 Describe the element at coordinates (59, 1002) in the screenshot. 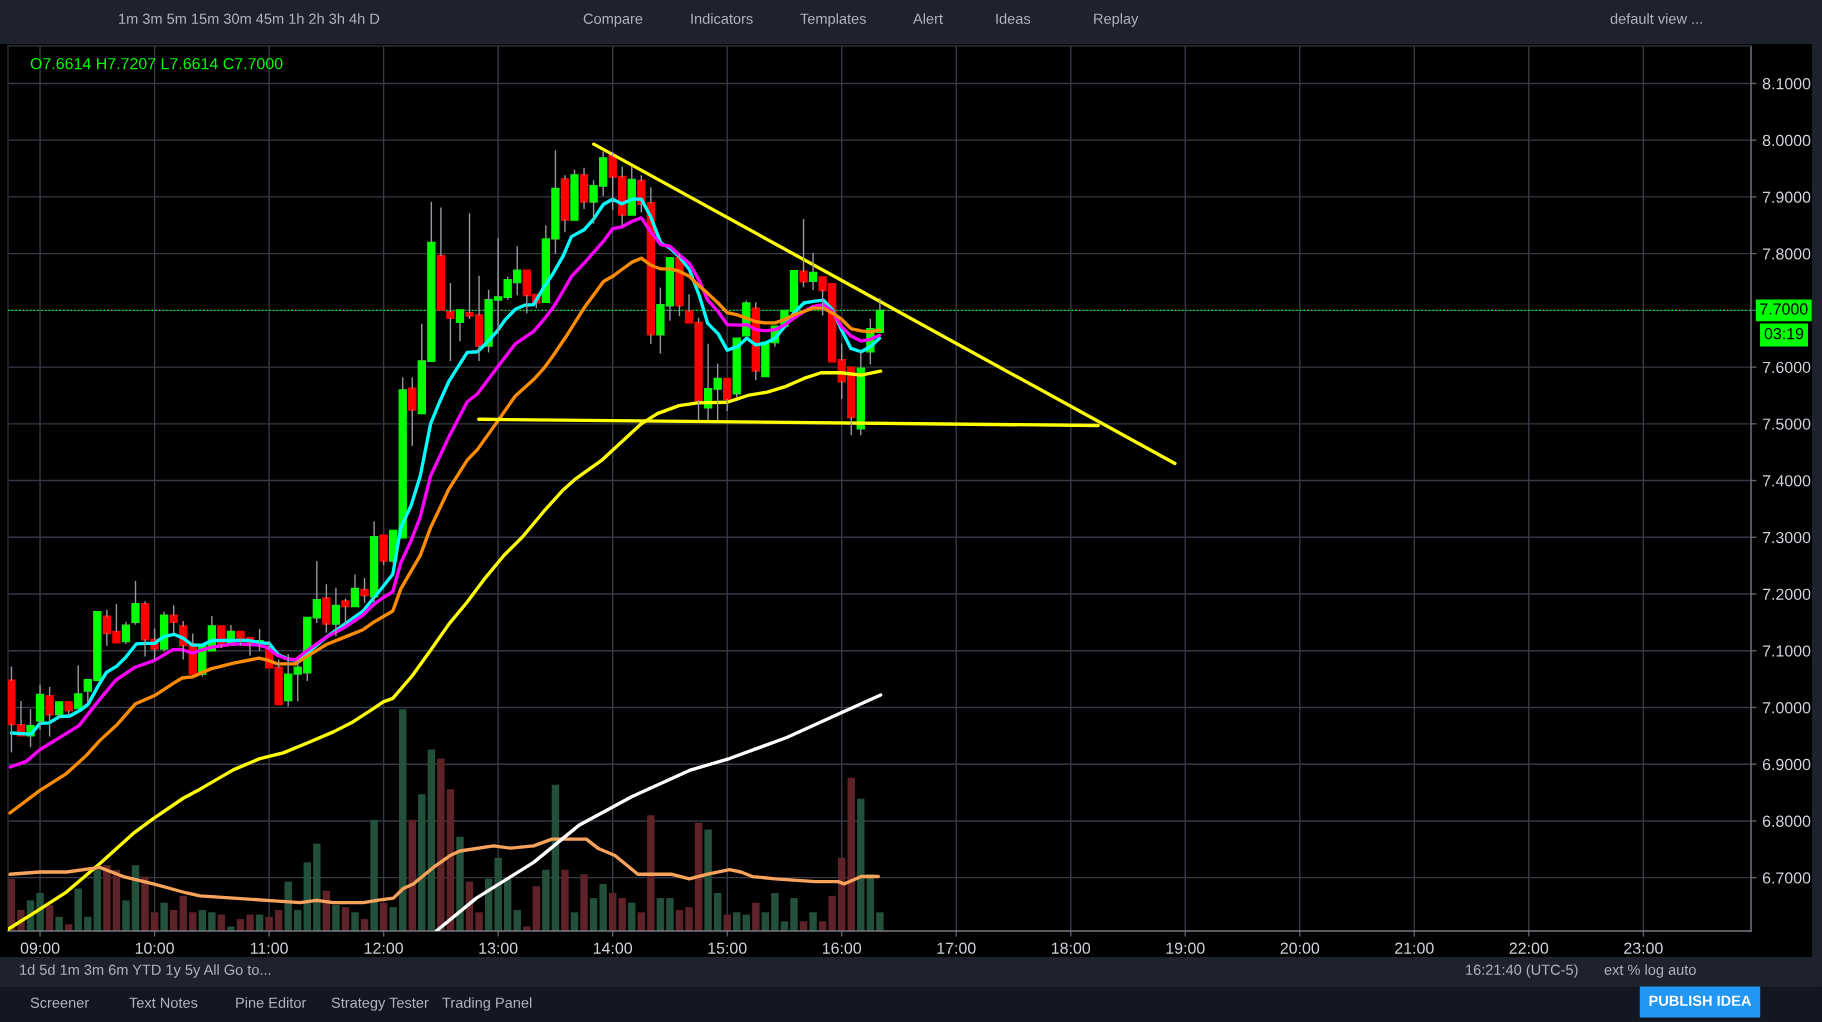

I see `text: Screener` at that location.